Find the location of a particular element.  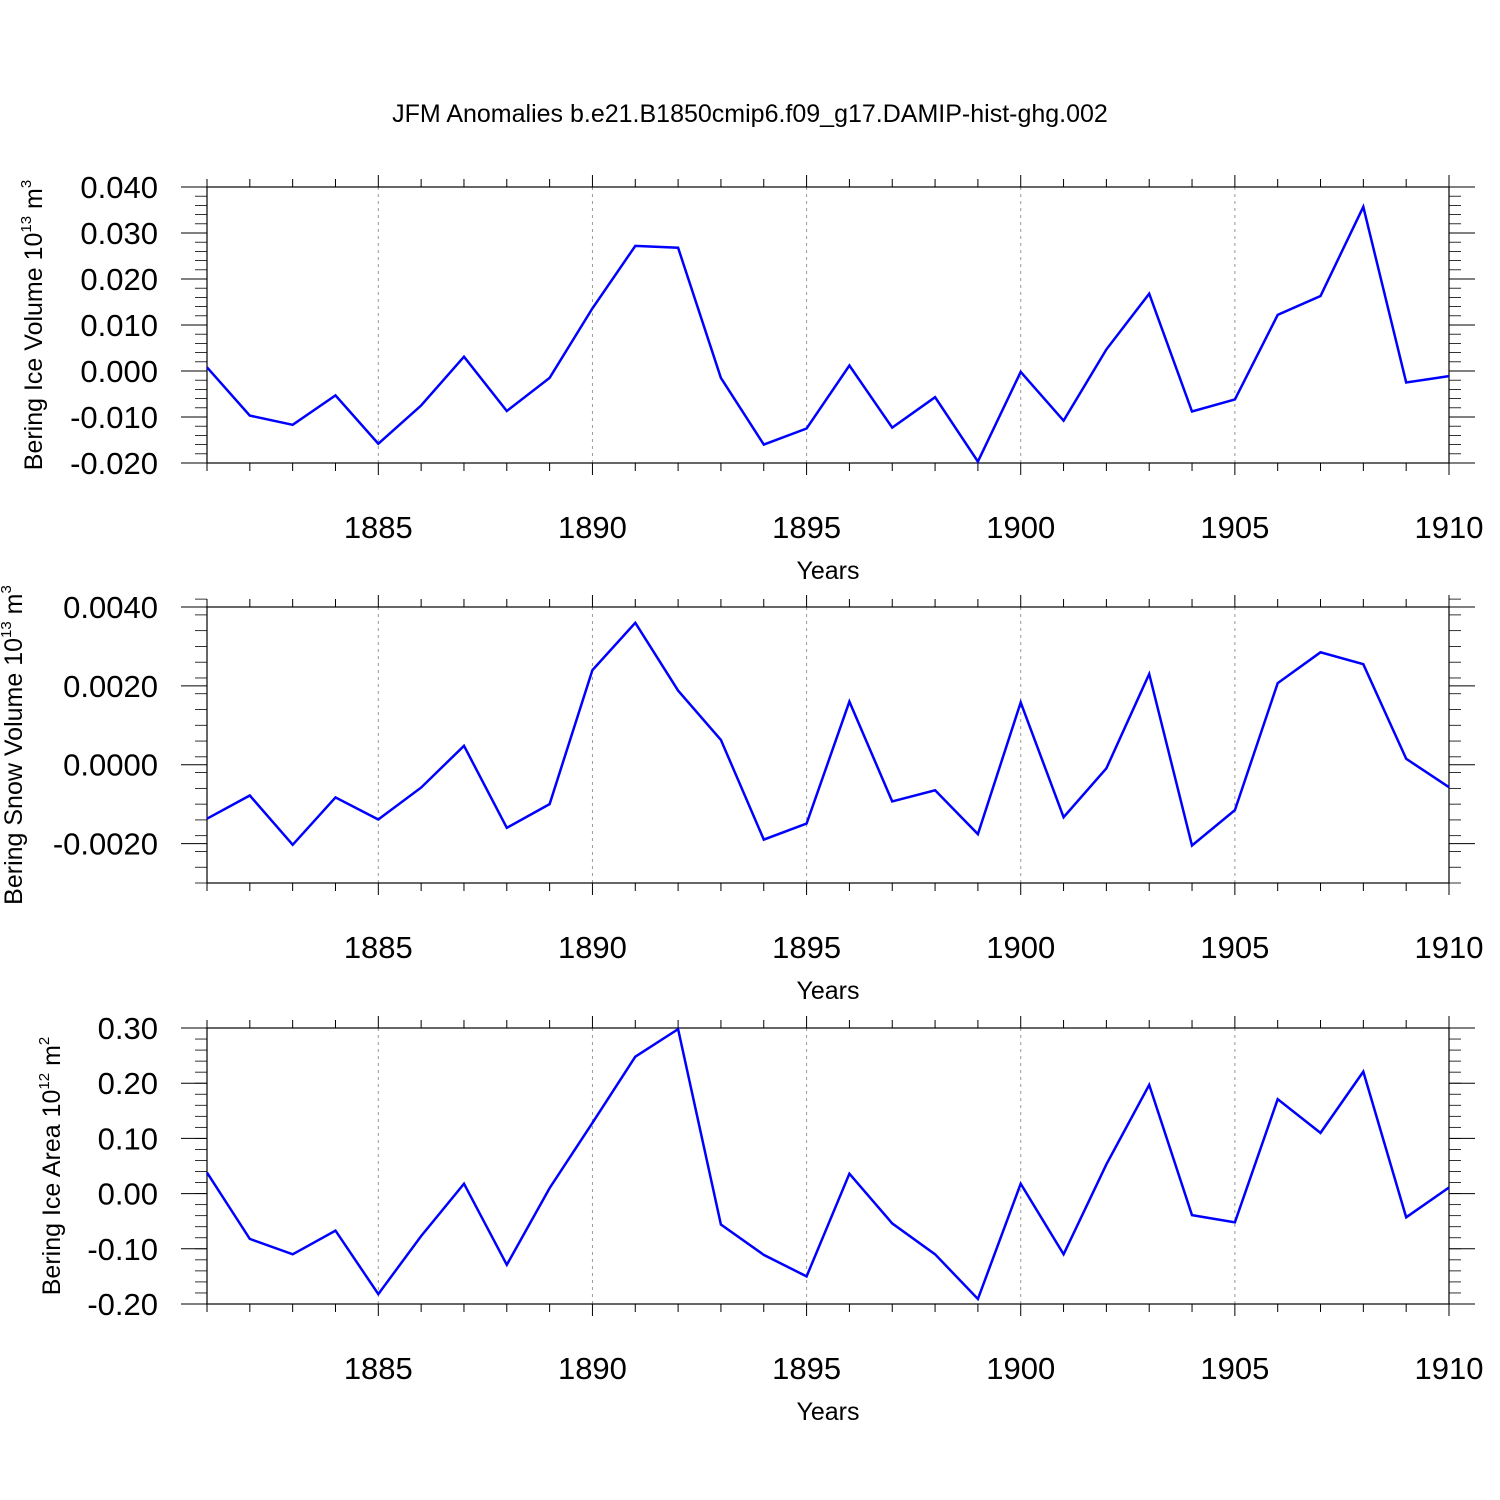

y-axis-title: Bering Ice Area 1012 m2 is located at coordinates (51, 1166).